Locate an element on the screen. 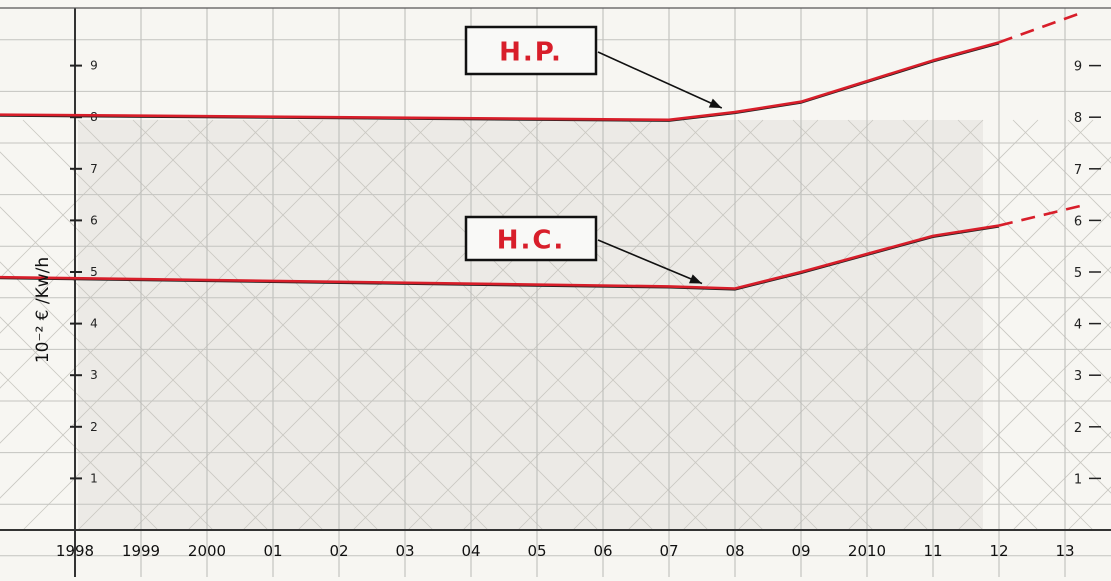 Image resolution: width=1111 pixels, height=581 pixels. y-tick-label-left: 5 is located at coordinates (94, 272).